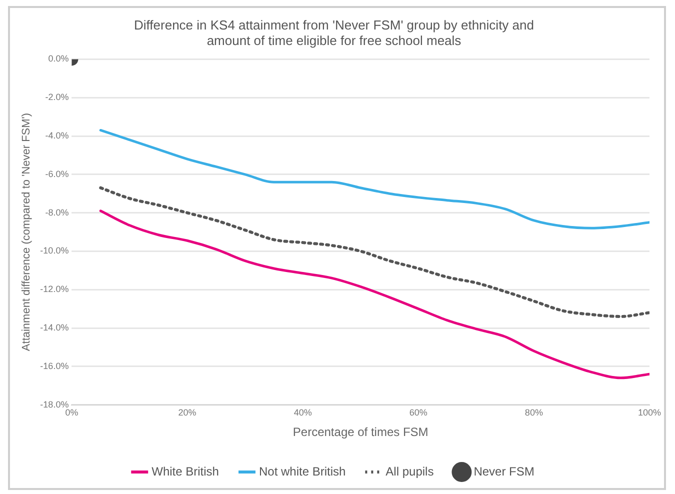 The image size is (675, 494). I want to click on y-tick-label: -16.0%, so click(54, 365).